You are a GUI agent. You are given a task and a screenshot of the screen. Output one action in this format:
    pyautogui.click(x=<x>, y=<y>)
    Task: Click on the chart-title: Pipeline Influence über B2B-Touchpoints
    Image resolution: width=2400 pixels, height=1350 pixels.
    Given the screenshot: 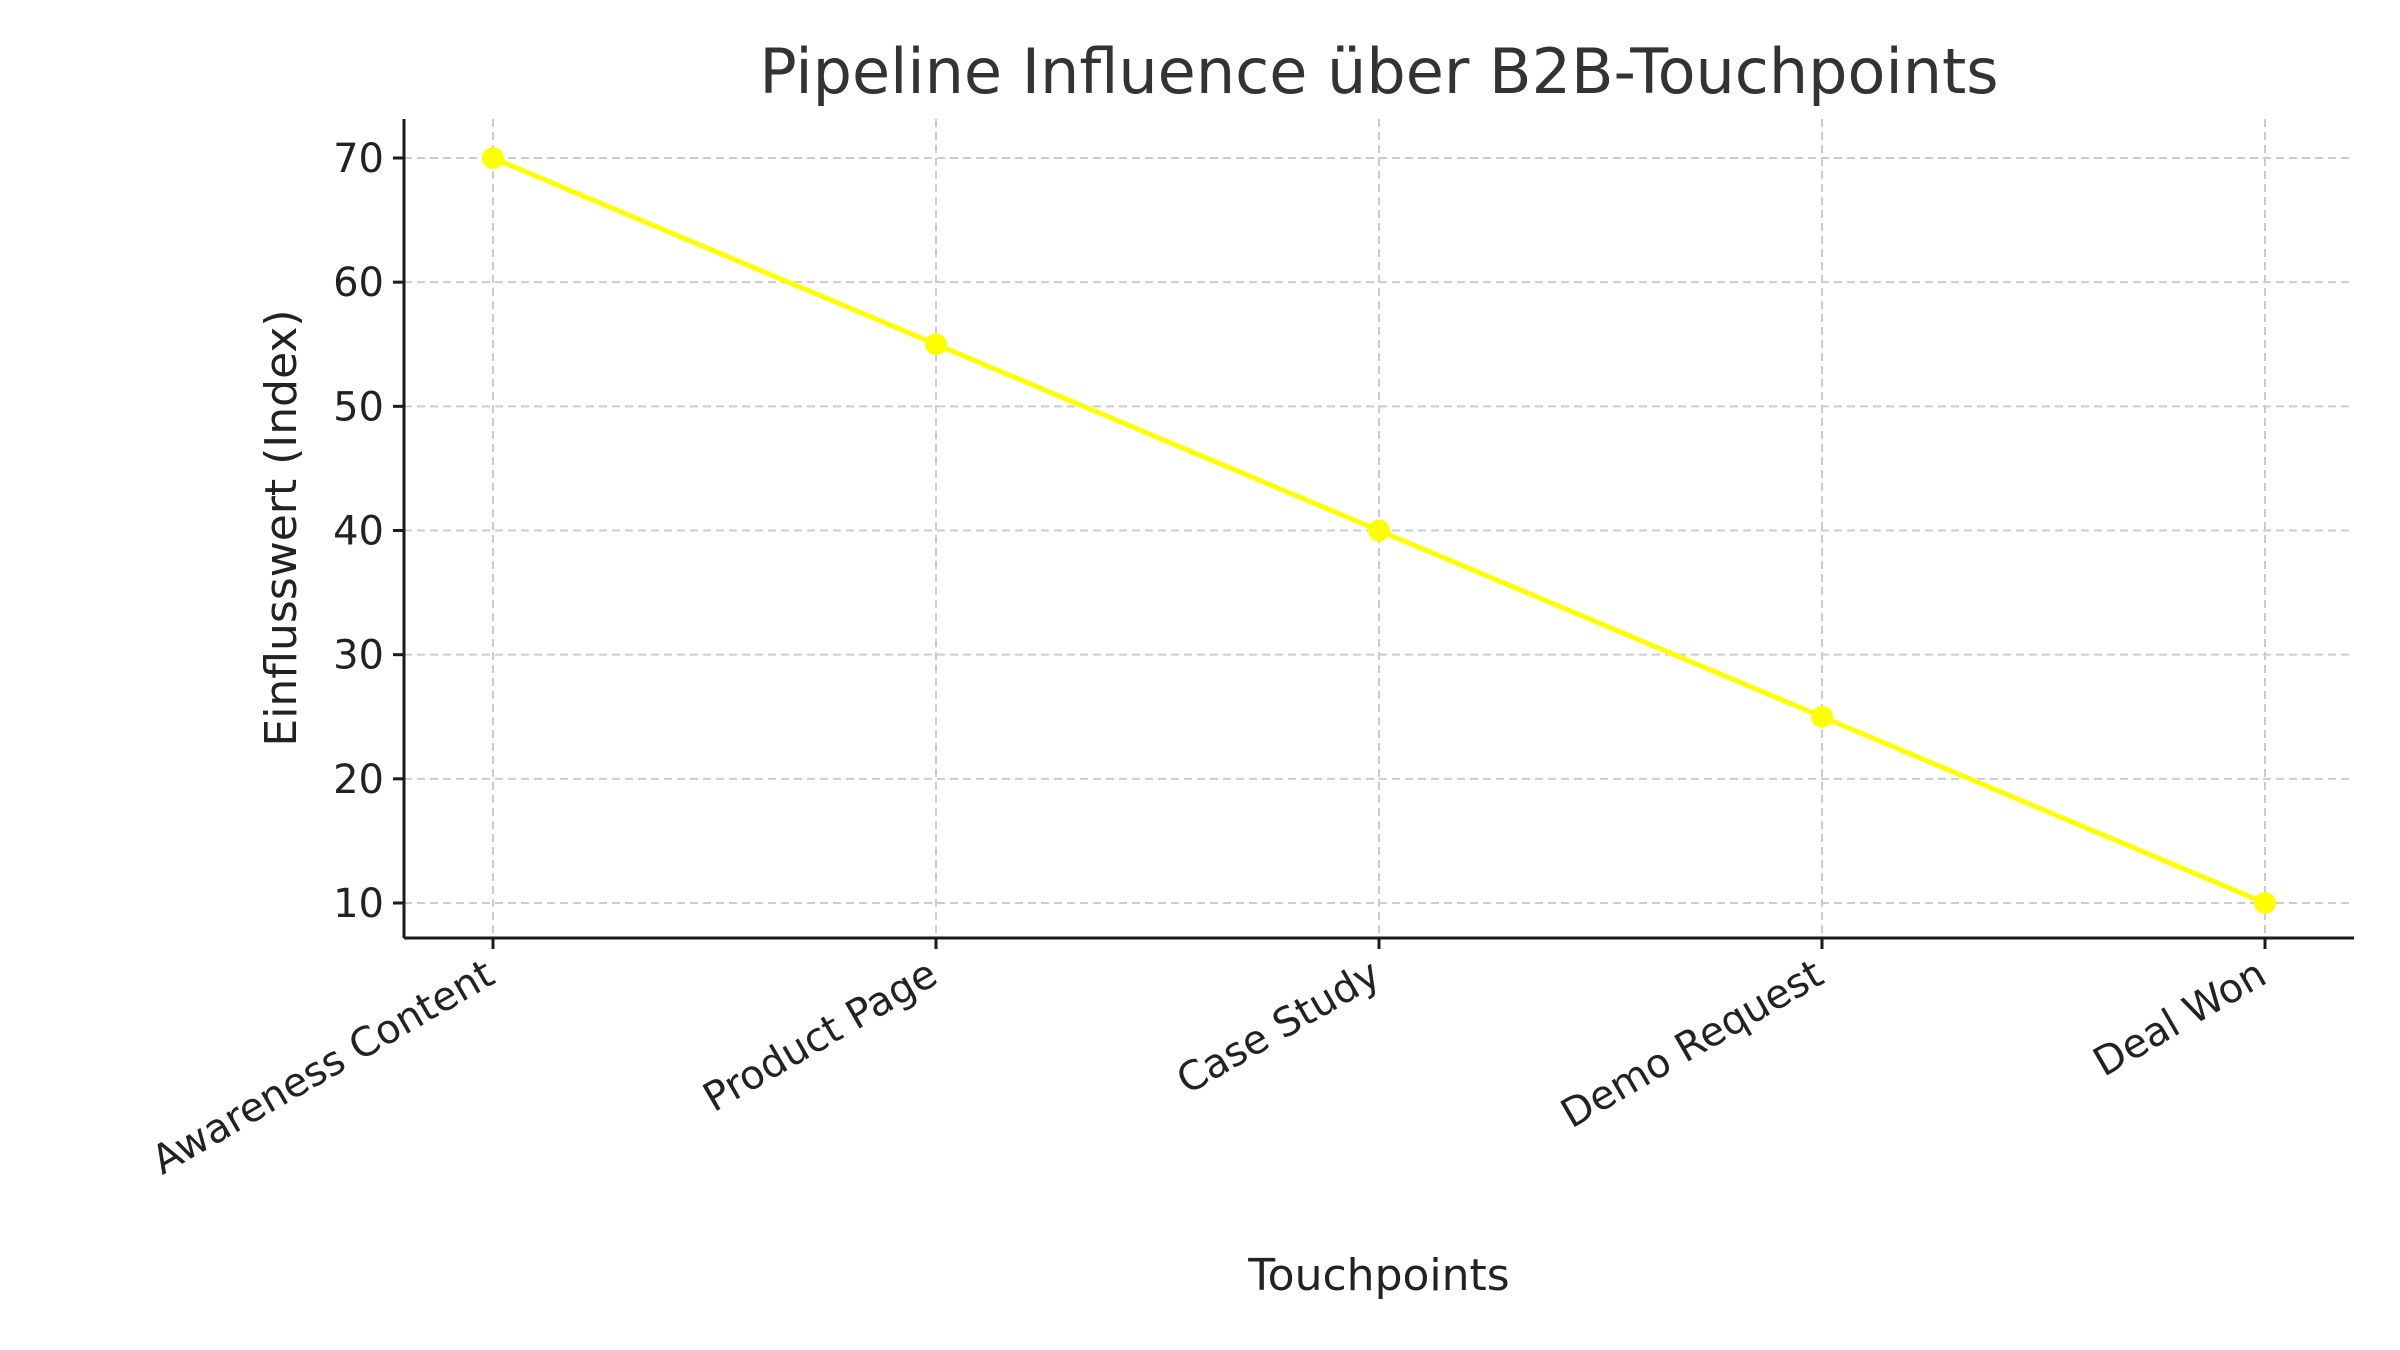 What is the action you would take?
    pyautogui.click(x=1378, y=71)
    